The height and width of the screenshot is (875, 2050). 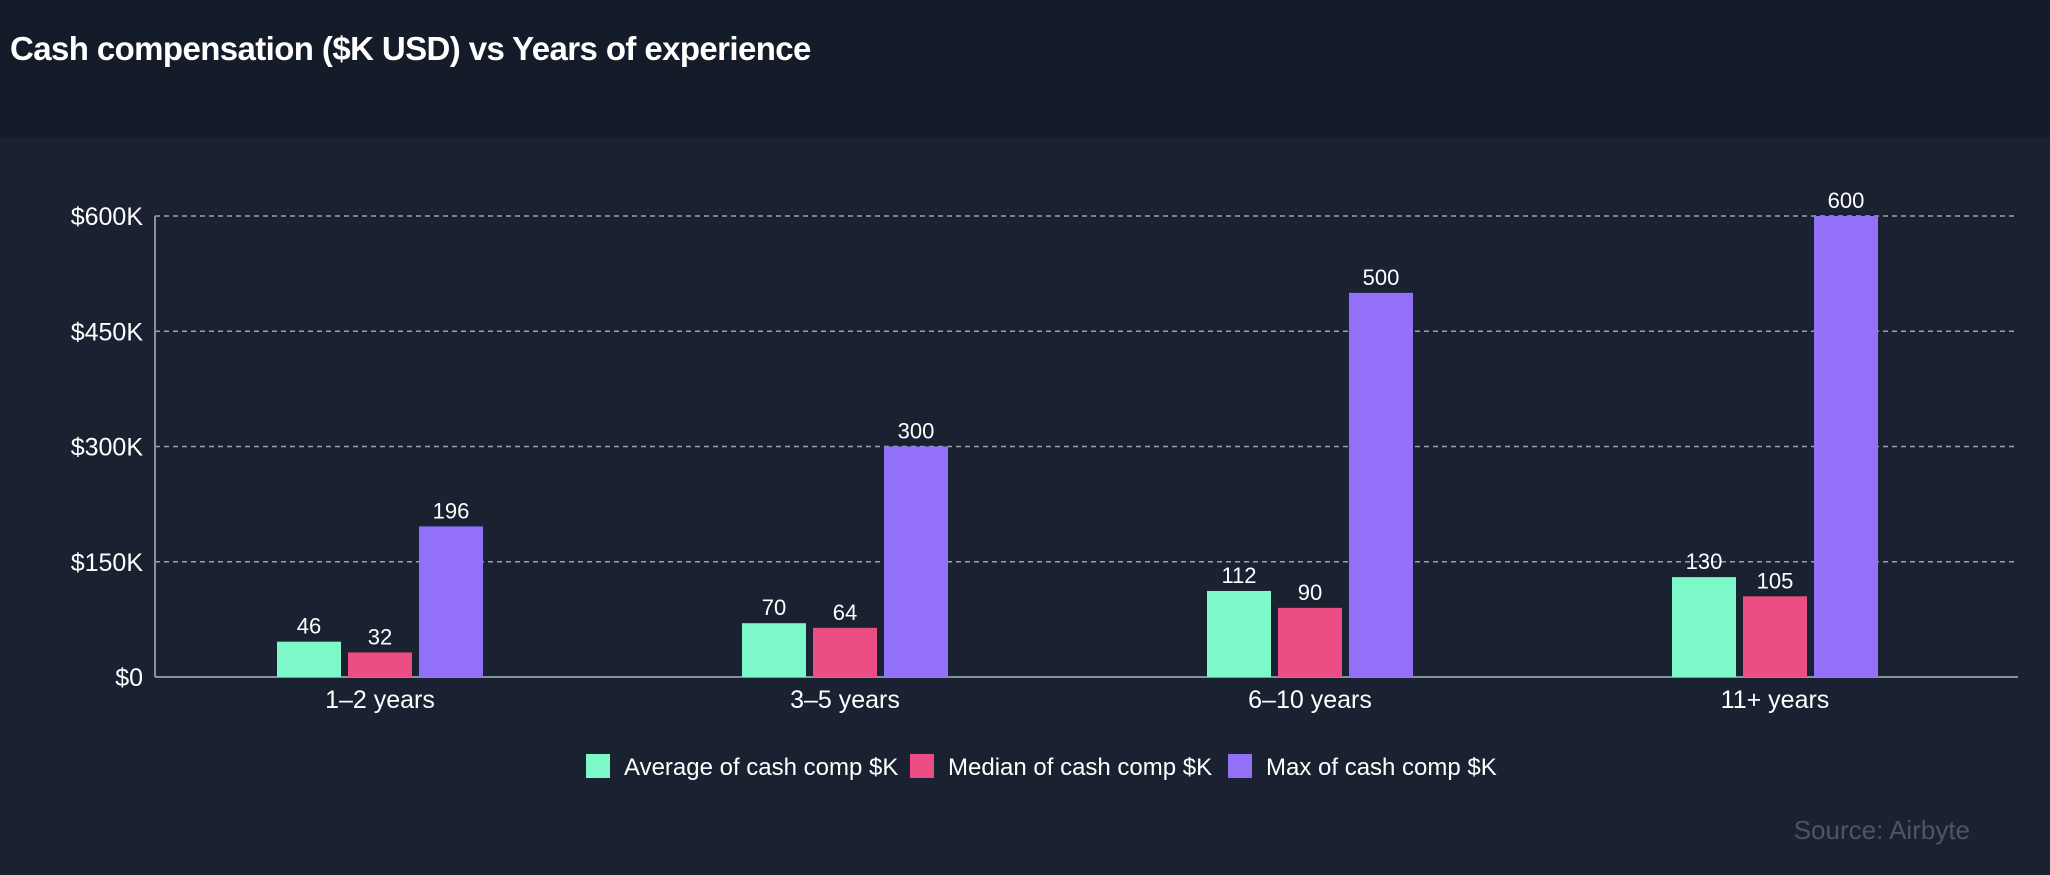 What do you see at coordinates (916, 431) in the screenshot?
I see `data-label: 300` at bounding box center [916, 431].